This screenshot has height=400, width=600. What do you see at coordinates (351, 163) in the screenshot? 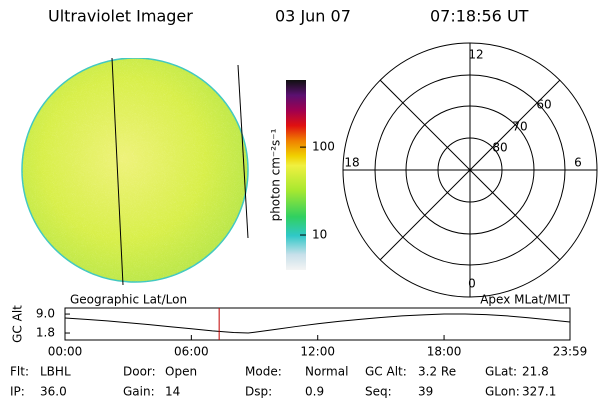
I see `mlt-label: 18` at bounding box center [351, 163].